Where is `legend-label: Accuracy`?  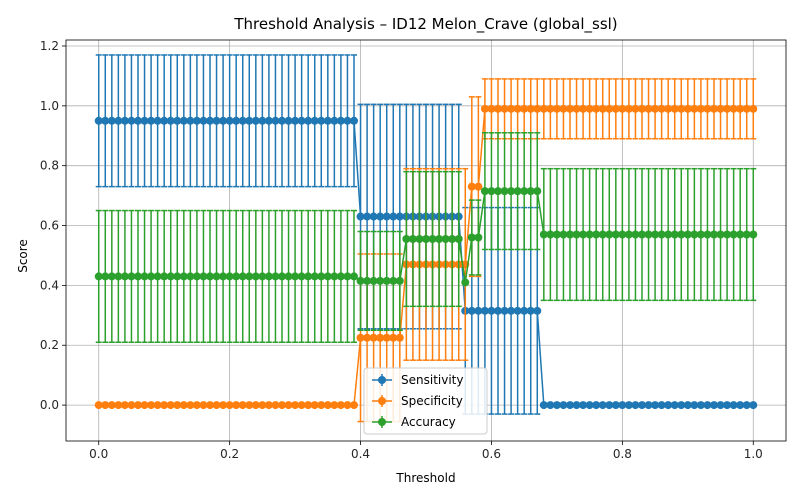 legend-label: Accuracy is located at coordinates (428, 422).